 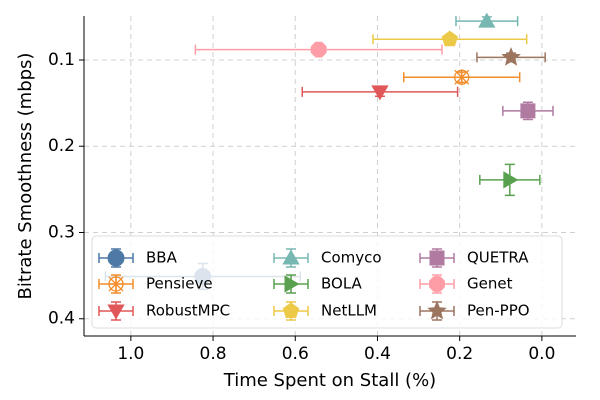 I want to click on x-axis-label: Time Spent on Stall (%), so click(x=329, y=380).